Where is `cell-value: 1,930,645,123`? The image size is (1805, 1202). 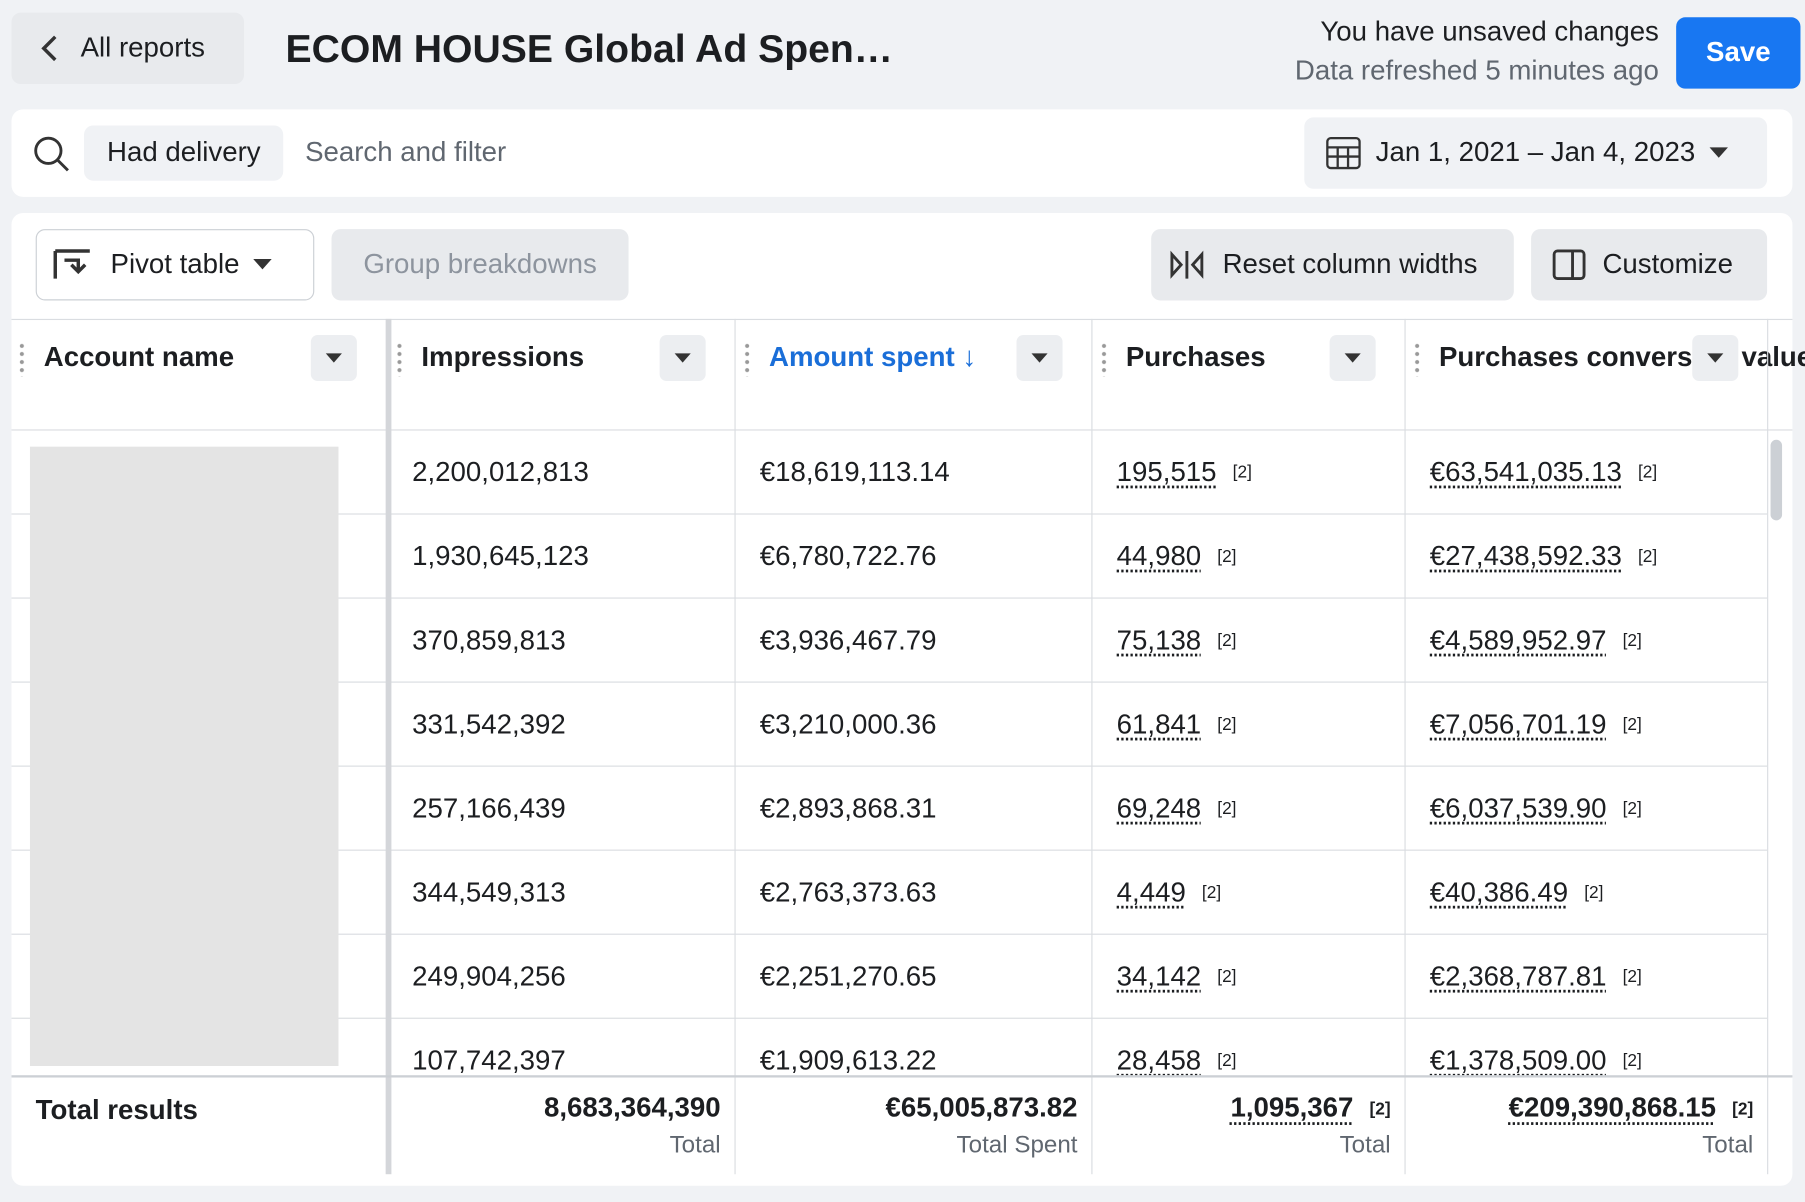 cell-value: 1,930,645,123 is located at coordinates (500, 556).